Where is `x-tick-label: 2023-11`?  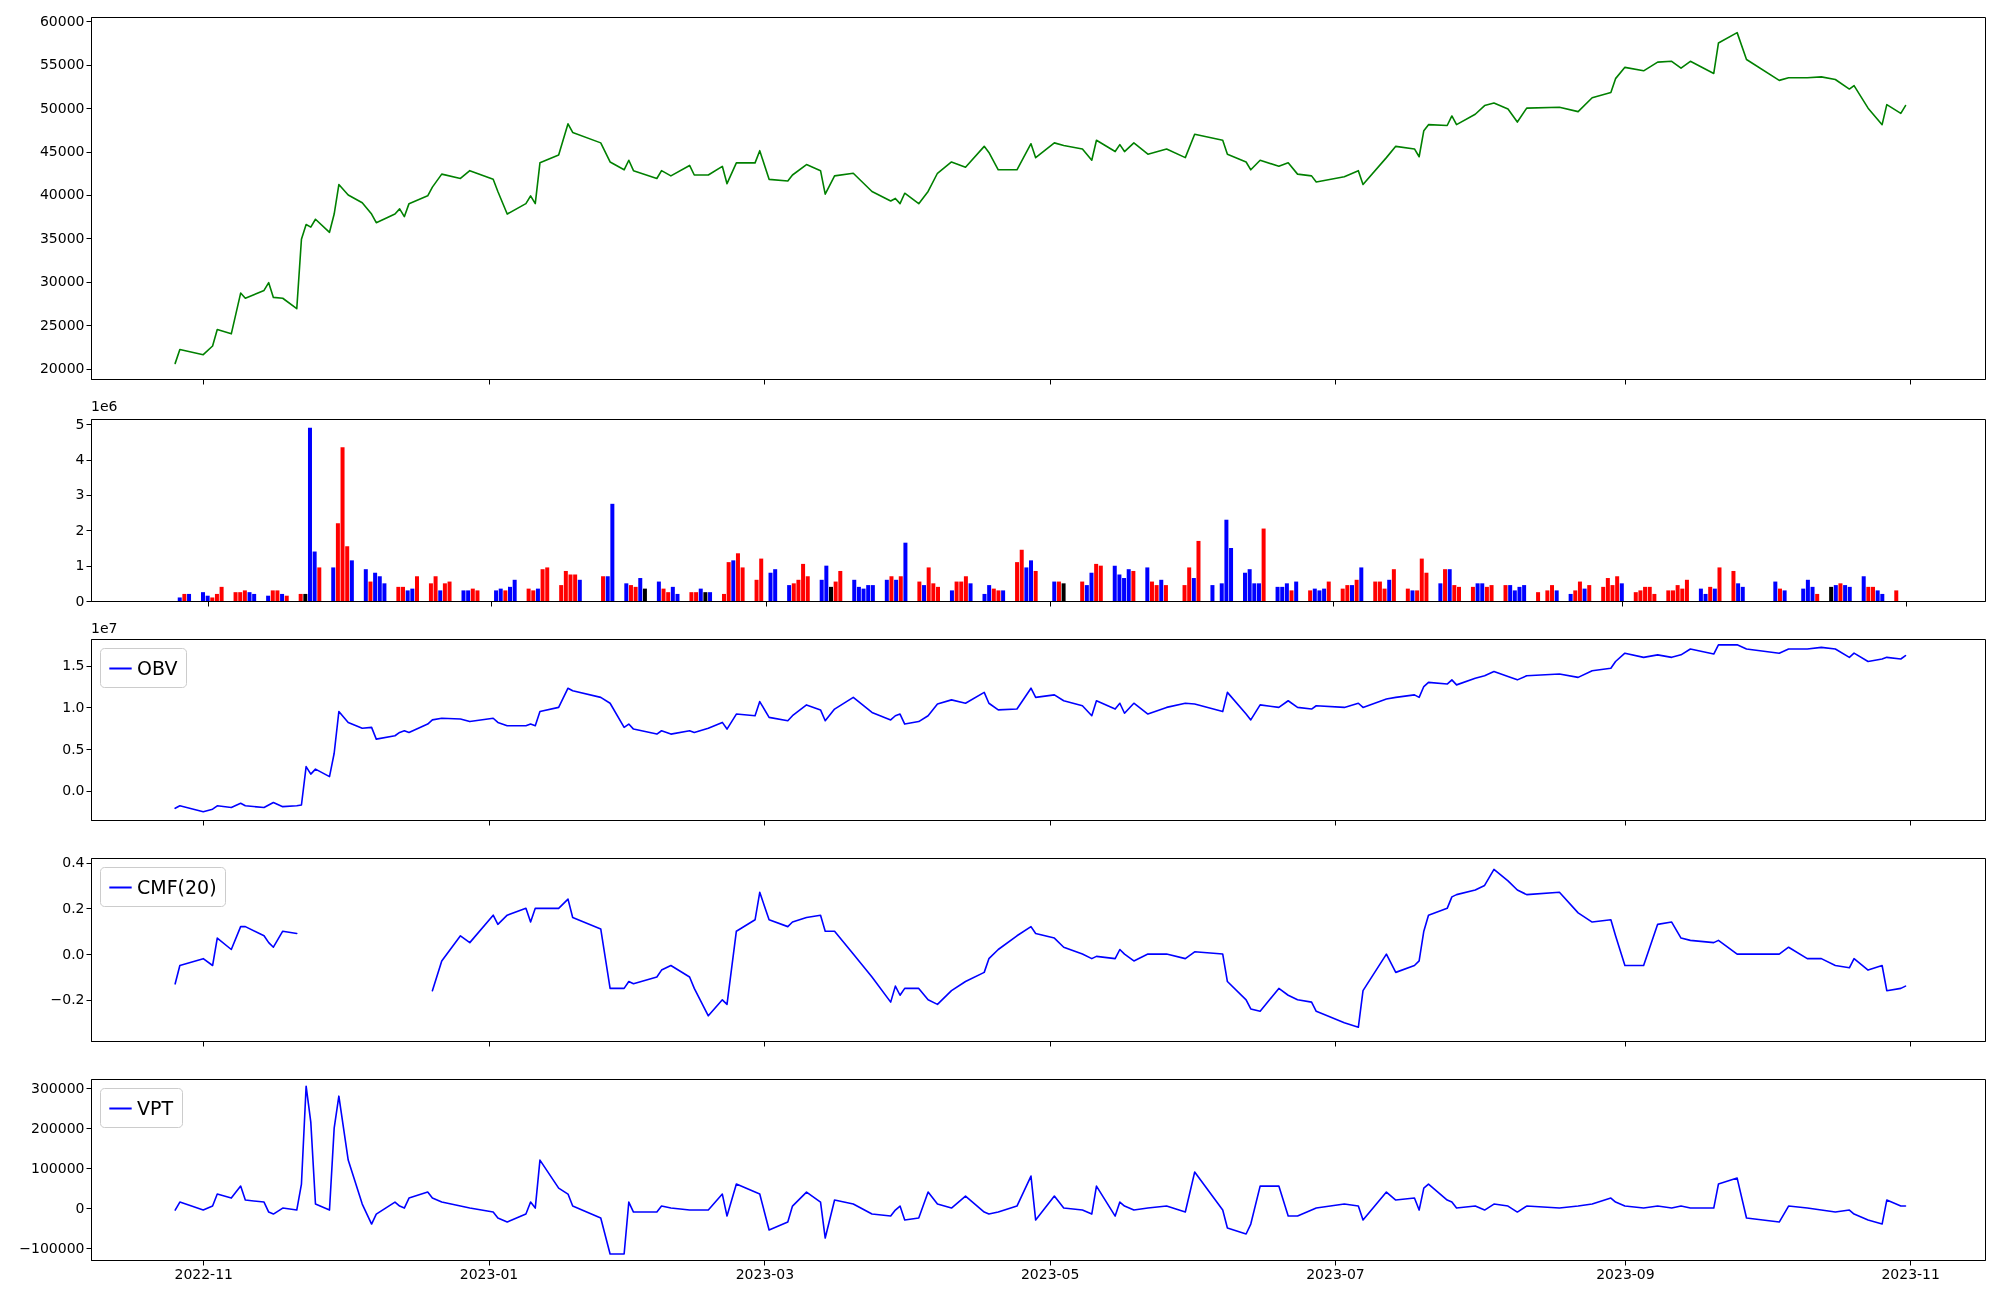 x-tick-label: 2023-11 is located at coordinates (1910, 1273).